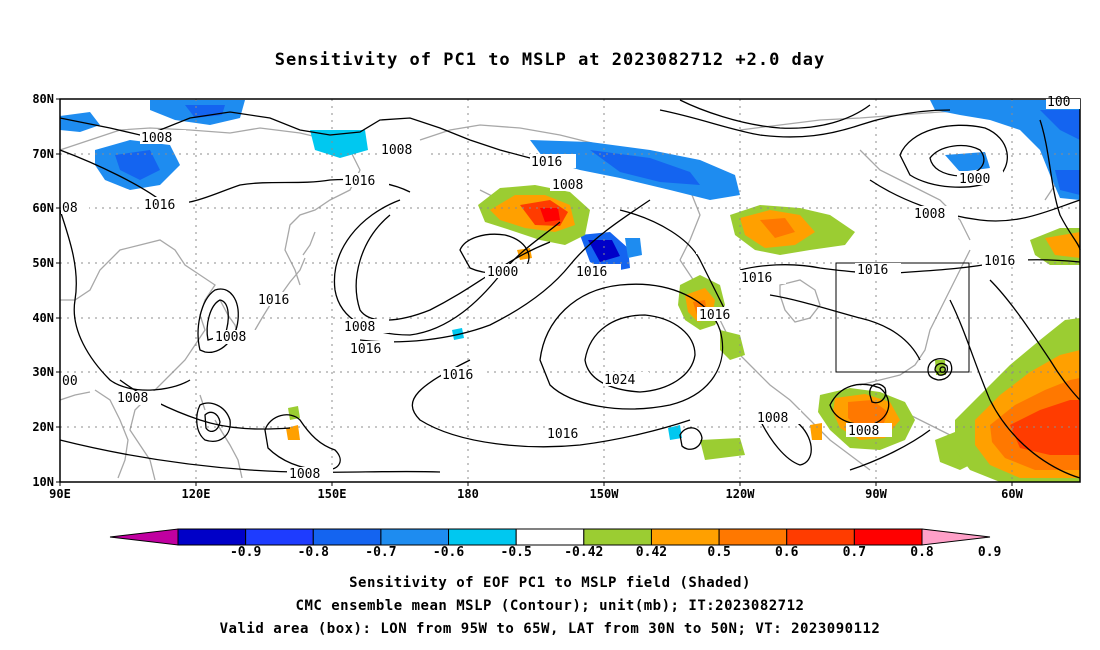 The width and height of the screenshot is (1100, 650). Describe the element at coordinates (43, 427) in the screenshot. I see `lat-label: 20N` at that location.